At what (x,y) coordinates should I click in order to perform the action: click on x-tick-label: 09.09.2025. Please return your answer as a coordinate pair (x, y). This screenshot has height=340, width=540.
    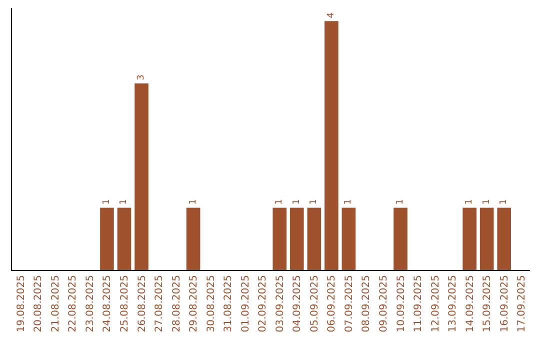
    Looking at the image, I should click on (384, 303).